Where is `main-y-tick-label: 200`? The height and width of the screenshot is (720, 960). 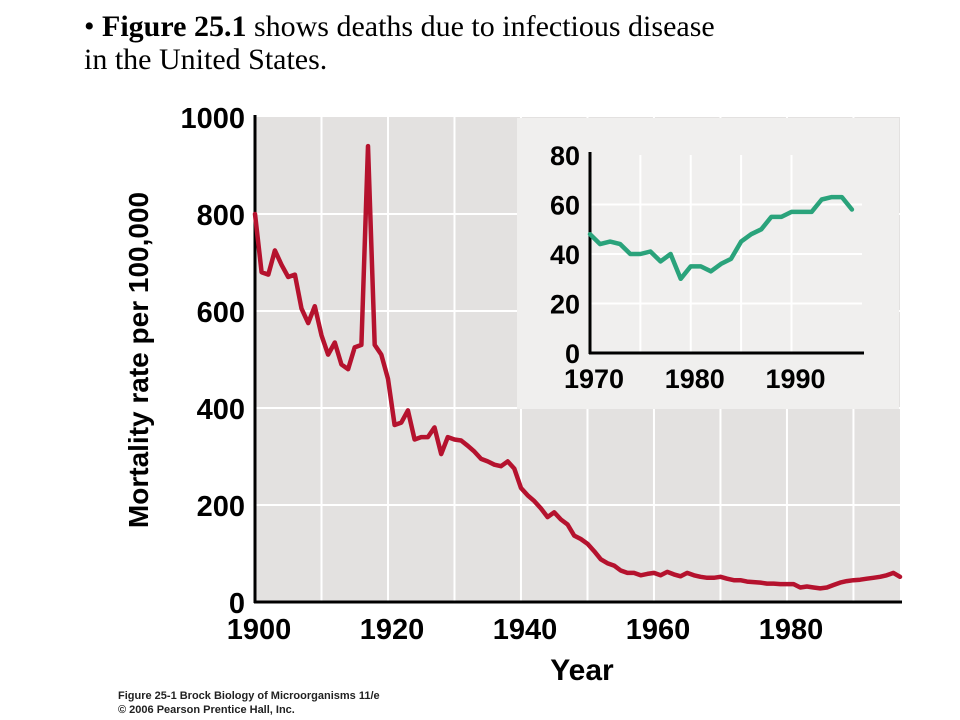 main-y-tick-label: 200 is located at coordinates (221, 507).